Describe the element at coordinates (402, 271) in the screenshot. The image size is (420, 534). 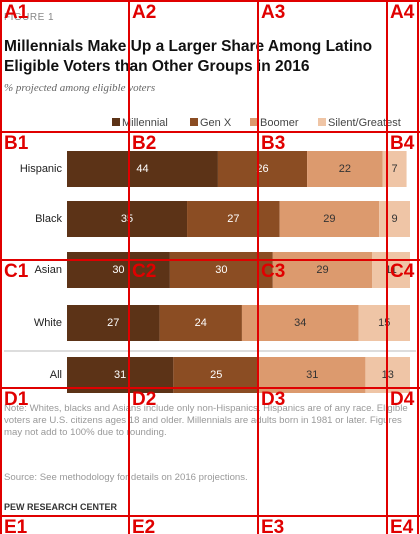
I see `overlay-label: C4` at that location.